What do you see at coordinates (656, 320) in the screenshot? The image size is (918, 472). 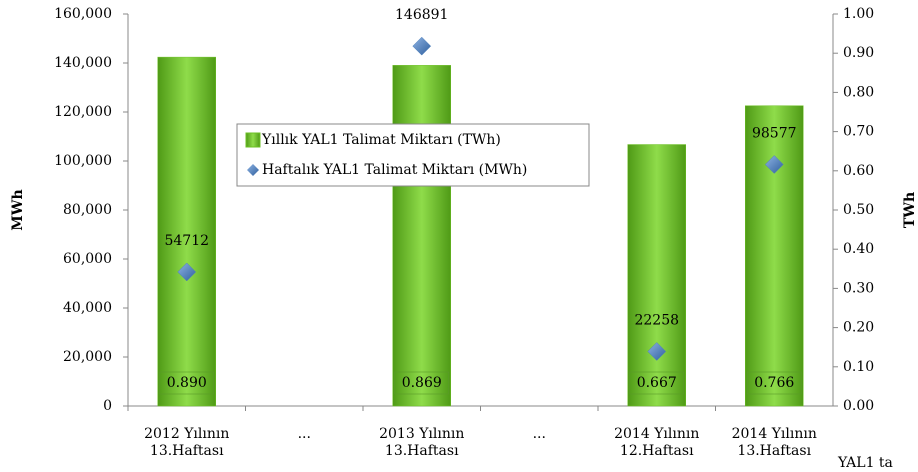 I see `data-label: 22258` at bounding box center [656, 320].